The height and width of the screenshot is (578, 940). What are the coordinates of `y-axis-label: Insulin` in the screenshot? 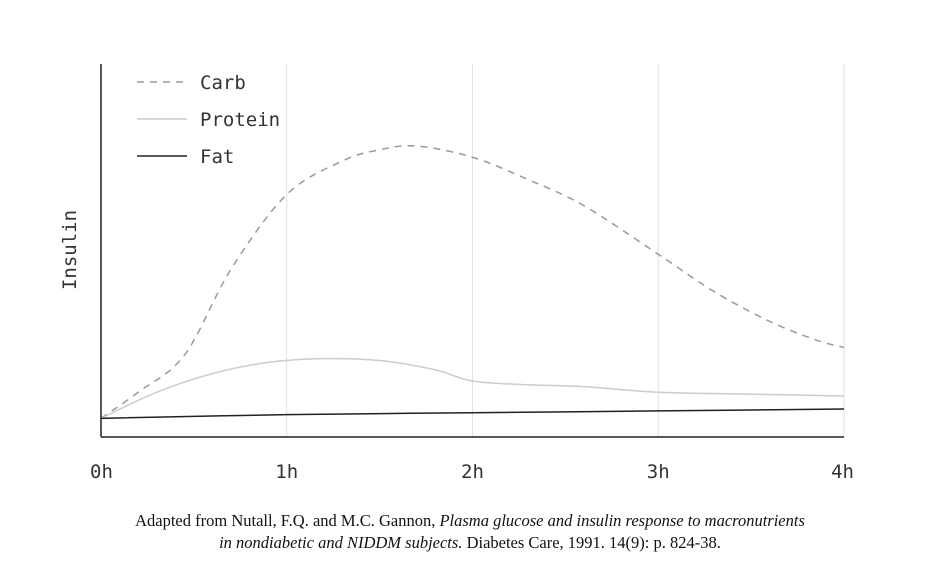 It's located at (70, 250).